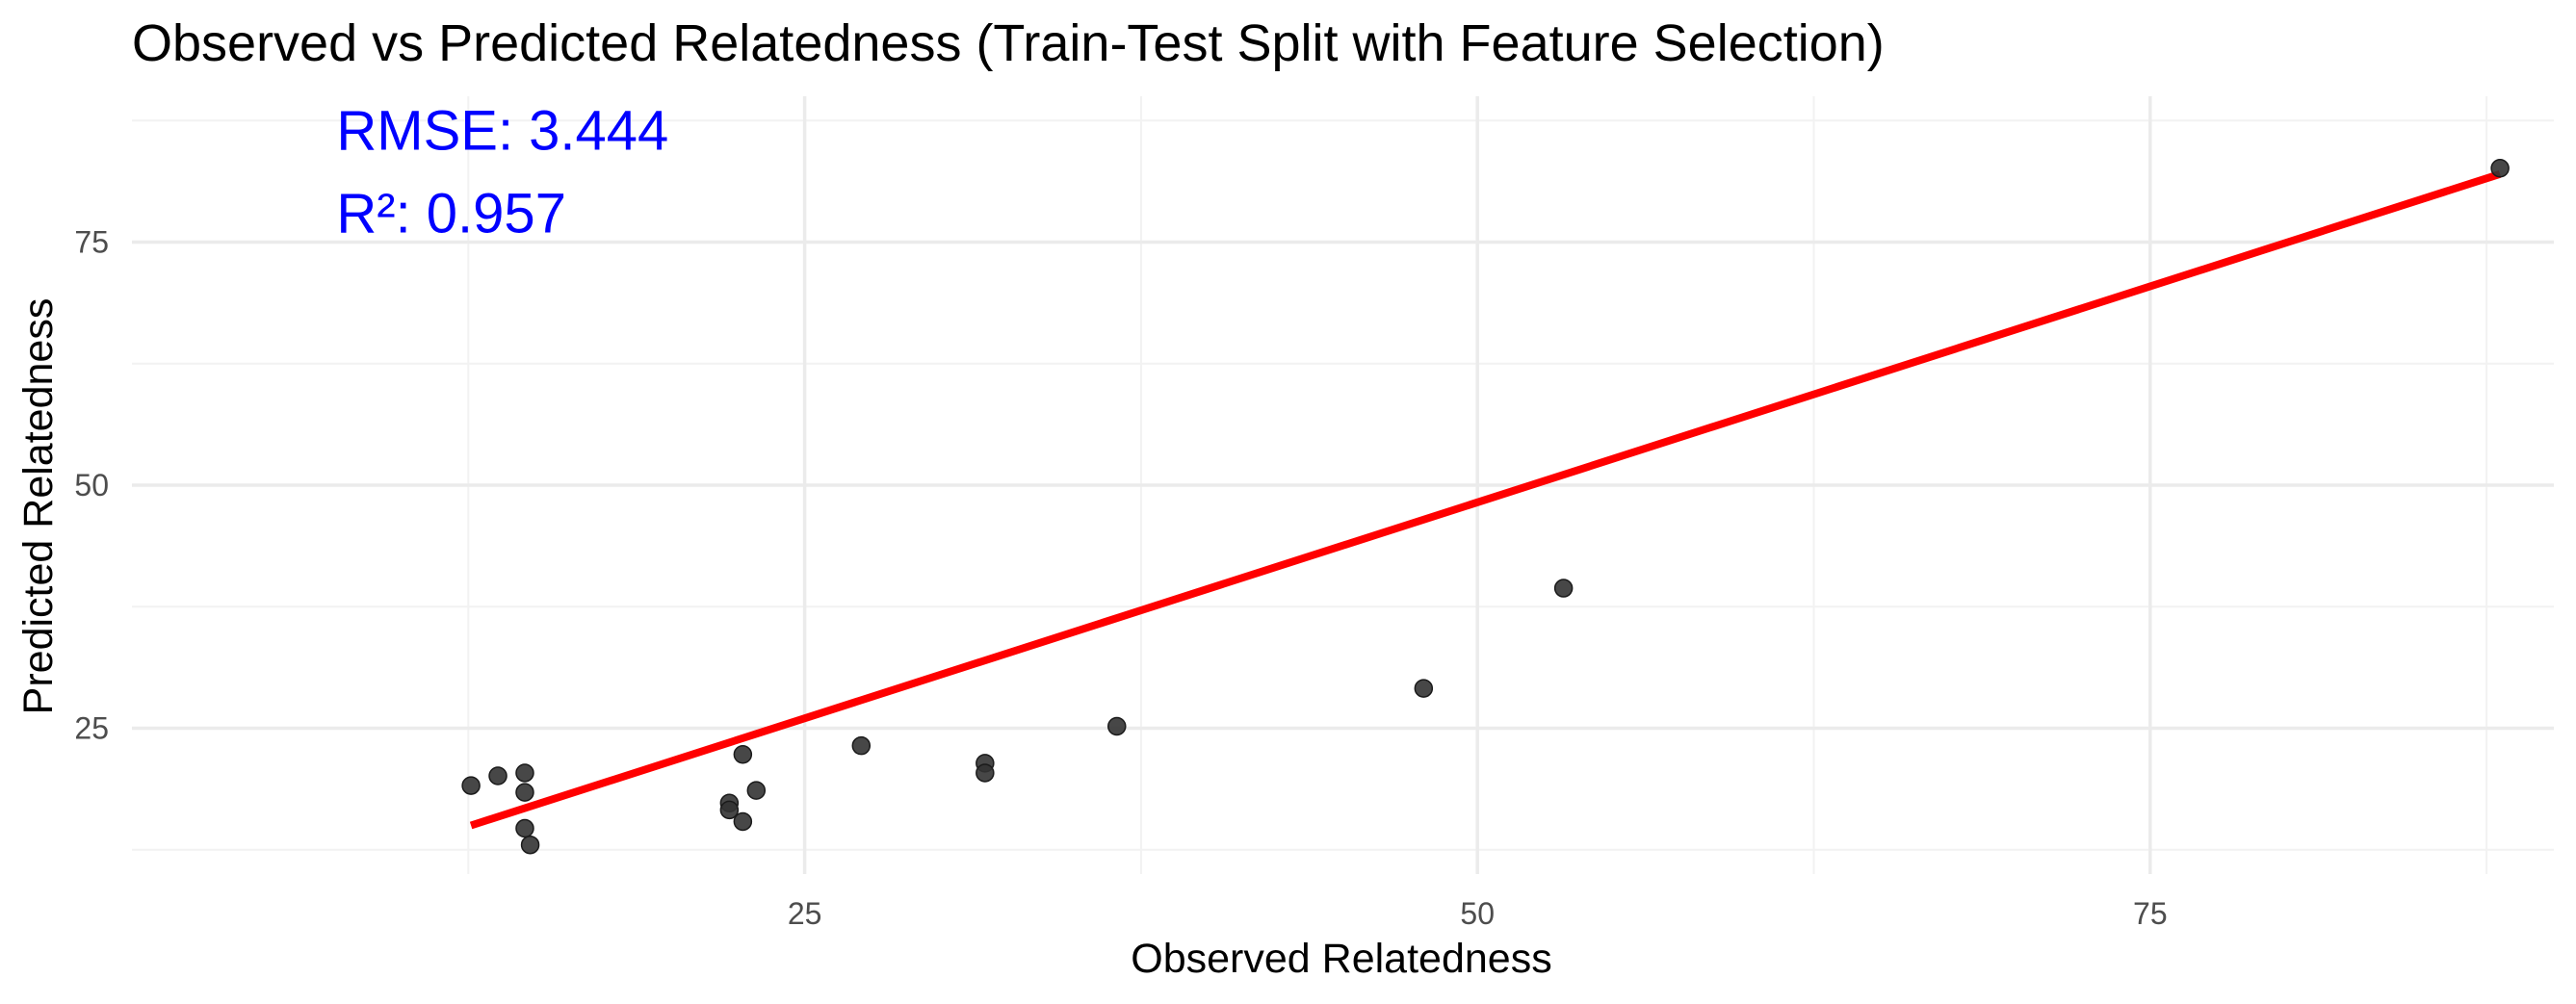 The width and height of the screenshot is (2576, 1004). I want to click on annotations: RMSE: 3.444 R²: 0.957, so click(502, 172).